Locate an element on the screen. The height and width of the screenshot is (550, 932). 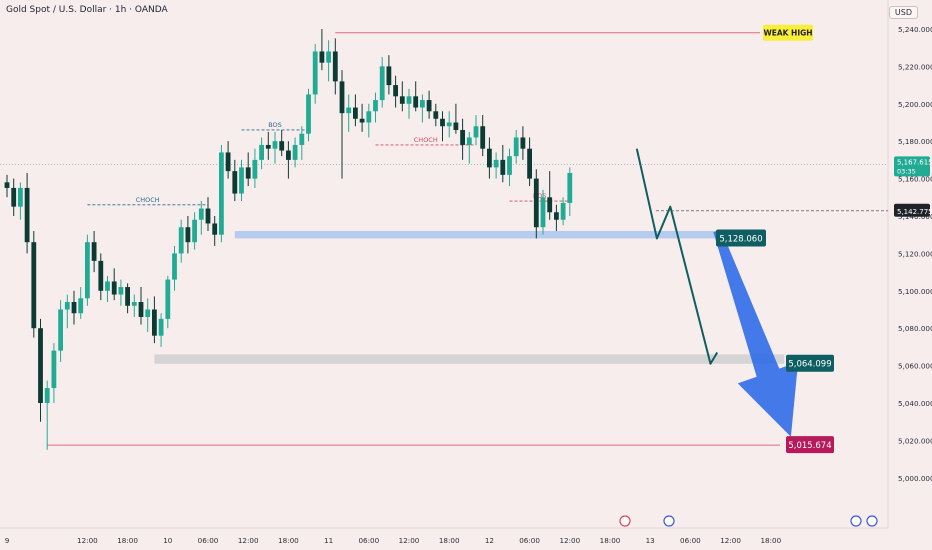
y-tick-label: 5,100.000 is located at coordinates (915, 291).